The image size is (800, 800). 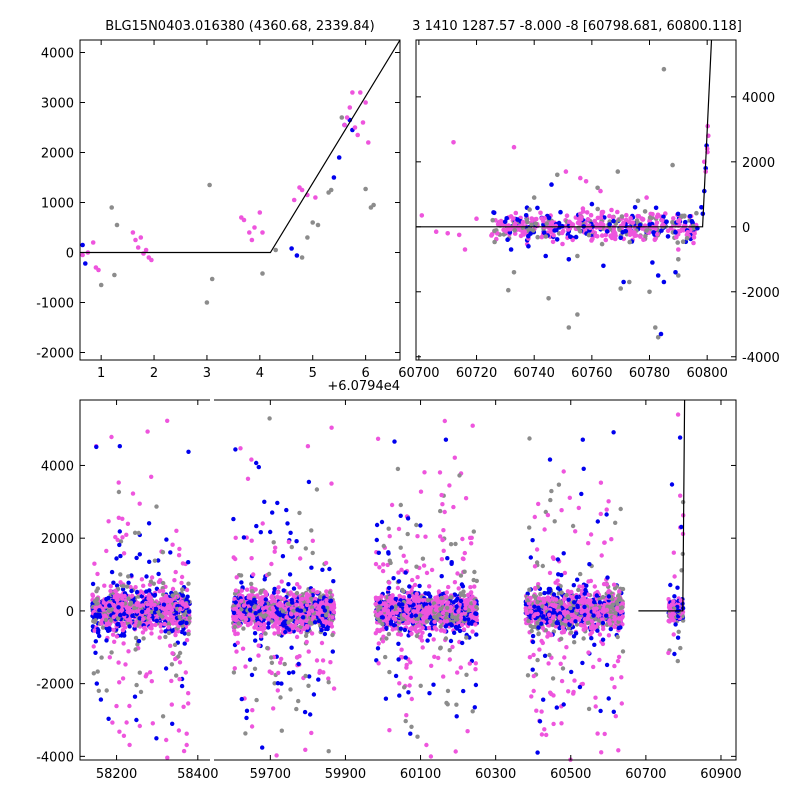 I want to click on panel-b-y-tick-label: -2000, so click(x=761, y=293).